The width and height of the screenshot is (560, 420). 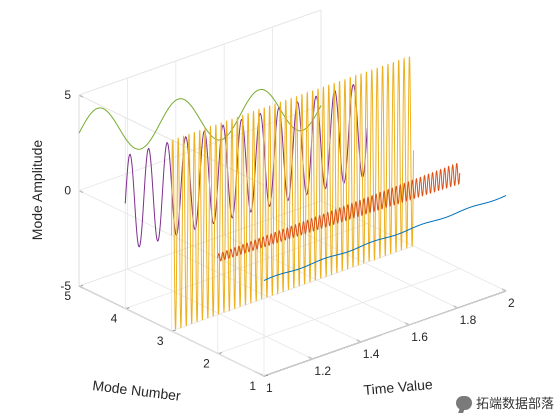 I want to click on x-axis-label: Time Value, so click(x=398, y=387).